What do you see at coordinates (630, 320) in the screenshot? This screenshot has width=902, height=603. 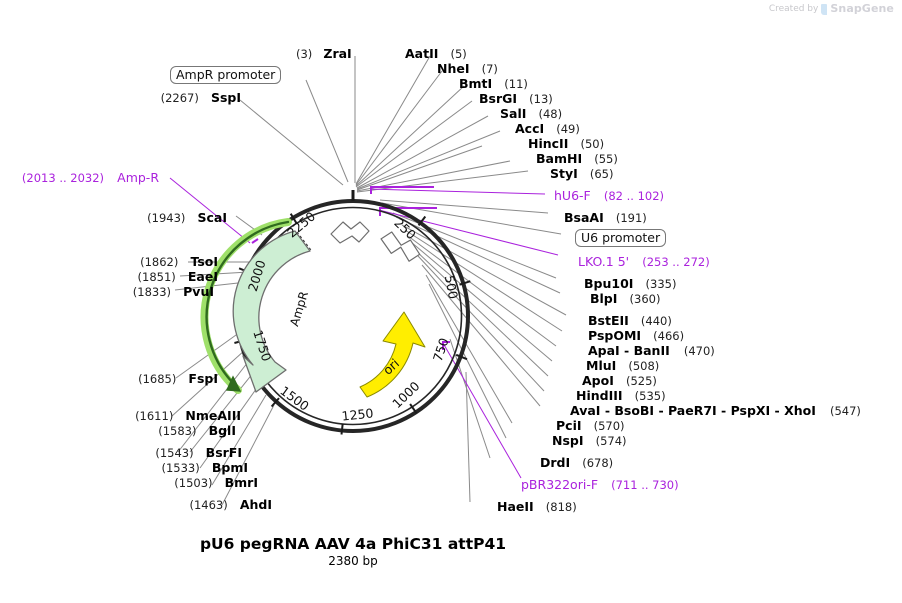 I see `site-label-bstEII: BstEII (440)` at bounding box center [630, 320].